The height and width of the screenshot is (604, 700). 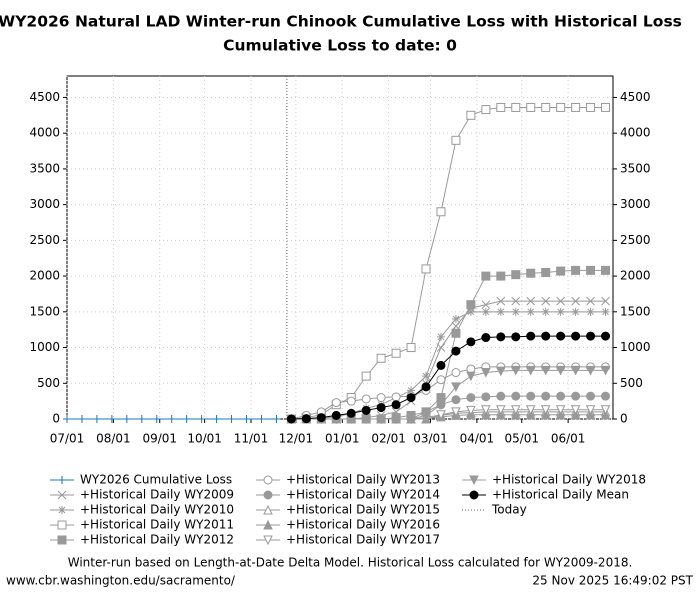 What do you see at coordinates (635, 133) in the screenshot?
I see `y2-tick-label: 4000` at bounding box center [635, 133].